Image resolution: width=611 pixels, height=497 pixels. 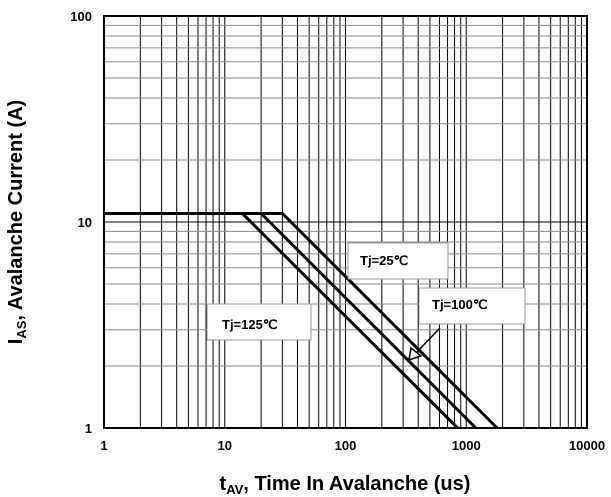 What do you see at coordinates (103, 445) in the screenshot?
I see `x-tick-label: 1` at bounding box center [103, 445].